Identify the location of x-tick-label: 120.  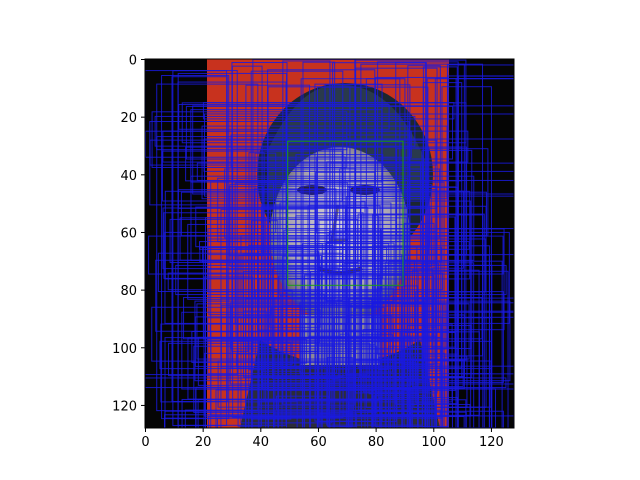
(491, 442).